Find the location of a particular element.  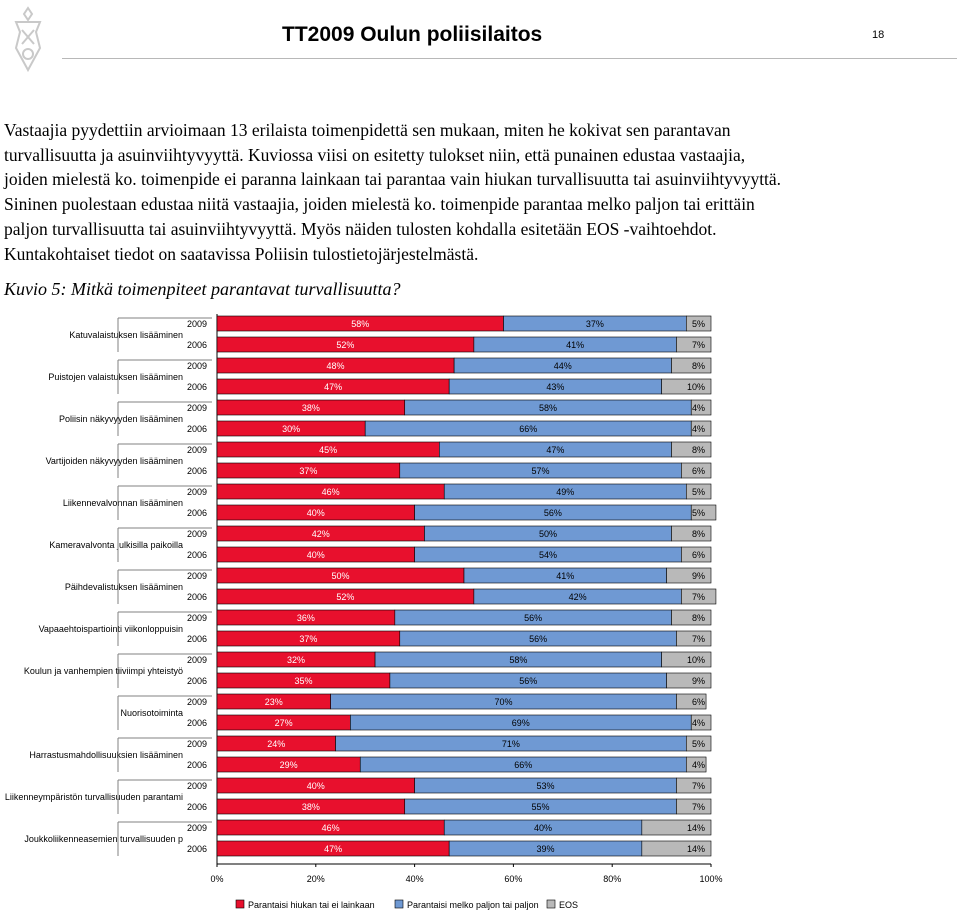

data-label: 57% is located at coordinates (541, 471).